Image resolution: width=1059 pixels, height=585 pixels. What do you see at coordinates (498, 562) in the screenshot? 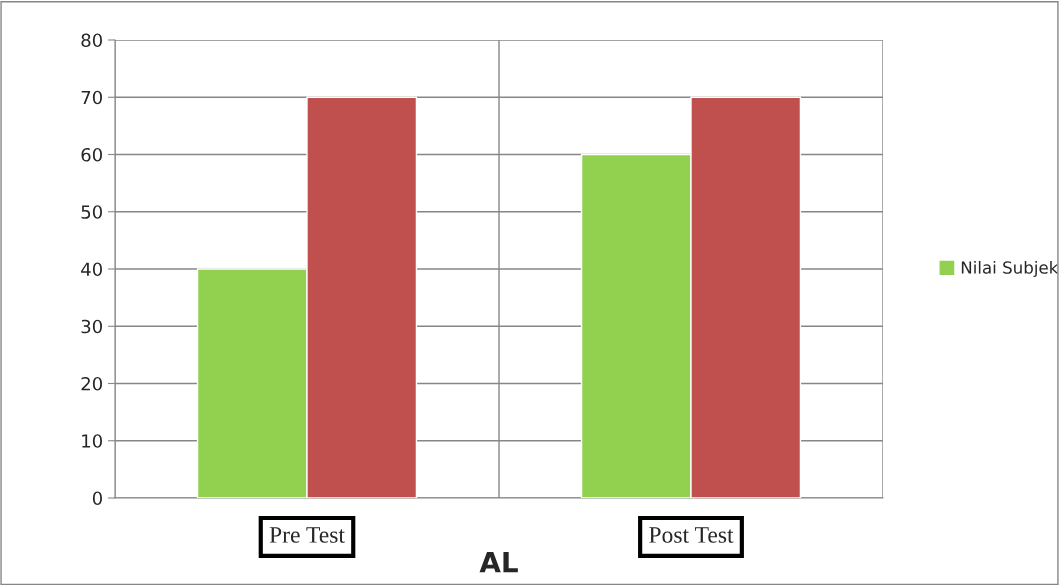
I see `text: AL` at bounding box center [498, 562].